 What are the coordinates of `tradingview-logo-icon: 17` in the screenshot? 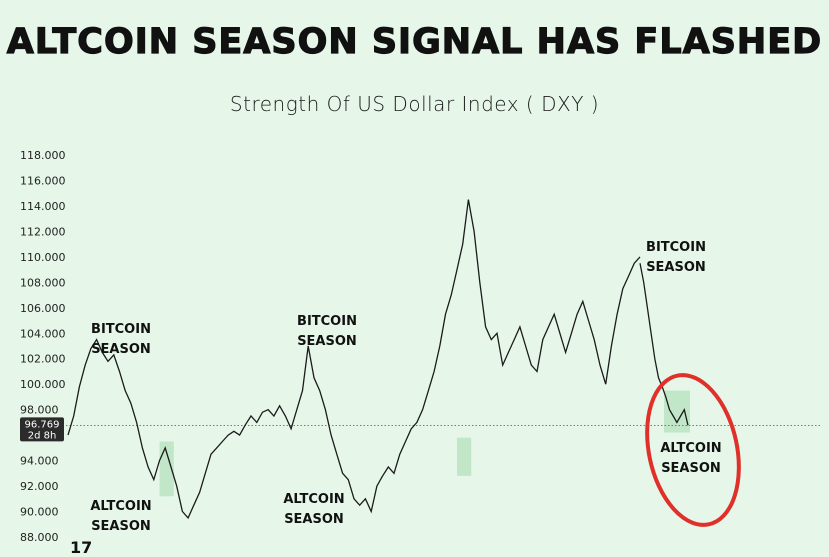 It's located at (81, 547).